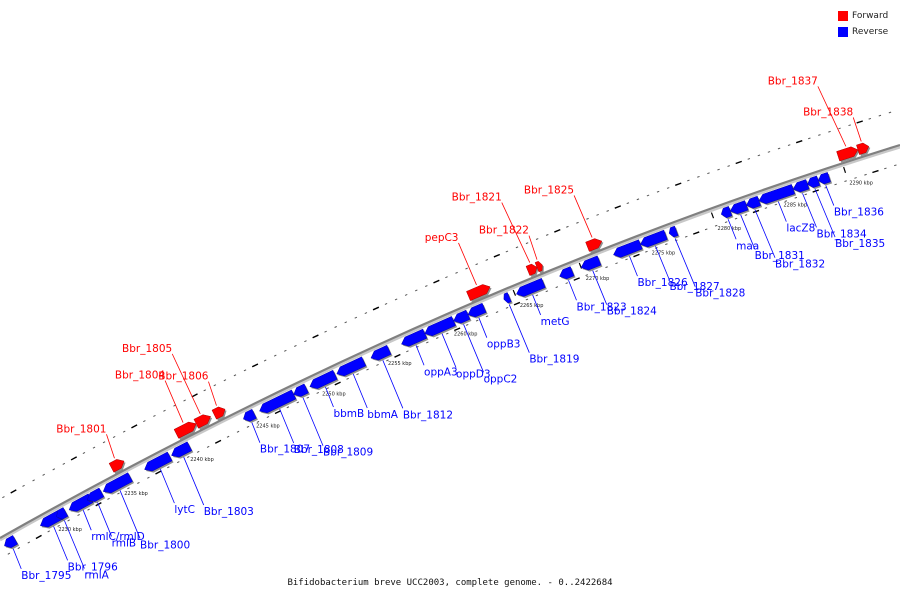 This screenshot has width=900, height=600. What do you see at coordinates (473, 375) in the screenshot?
I see `gene-label: oppD3` at bounding box center [473, 375].